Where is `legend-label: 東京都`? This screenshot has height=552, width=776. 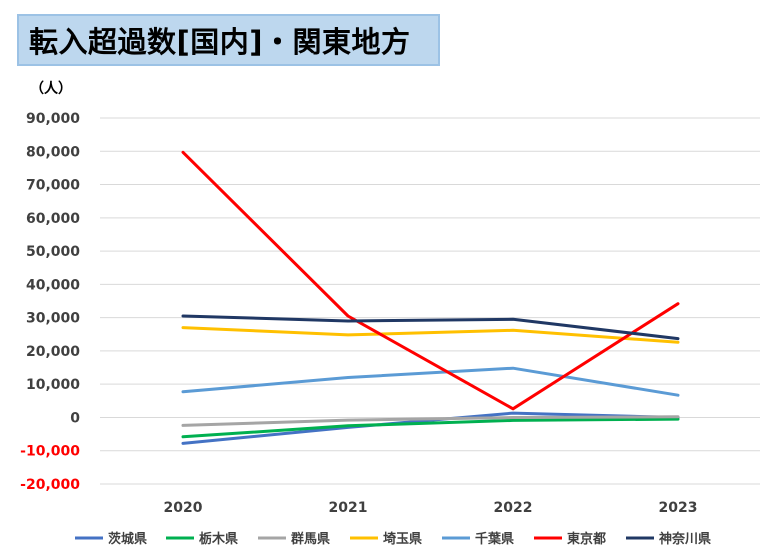 legend-label: 東京都 is located at coordinates (586, 539).